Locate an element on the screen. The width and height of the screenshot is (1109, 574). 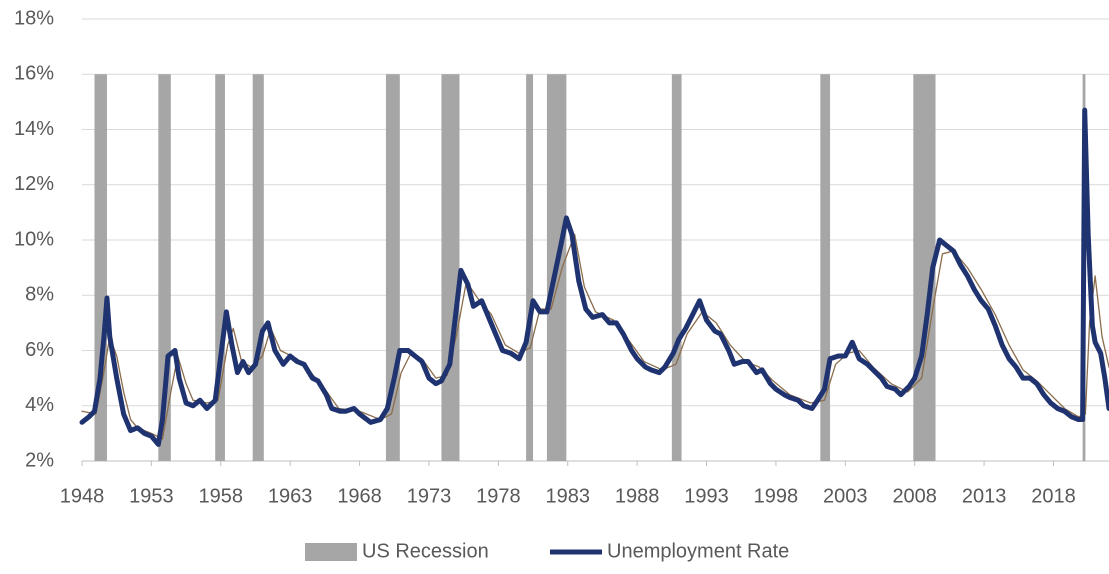
x-tick-label: 1968 is located at coordinates (359, 496).